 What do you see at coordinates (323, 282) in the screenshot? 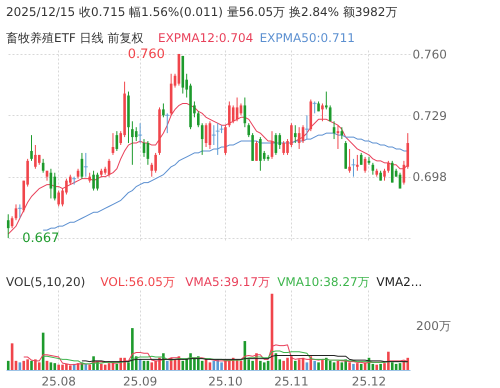
I see `text: VMA10:38.27万` at bounding box center [323, 282].